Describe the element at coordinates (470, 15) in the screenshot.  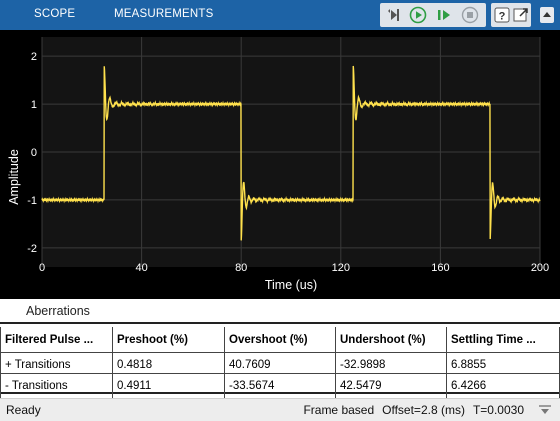
I see `stop-icon` at that location.